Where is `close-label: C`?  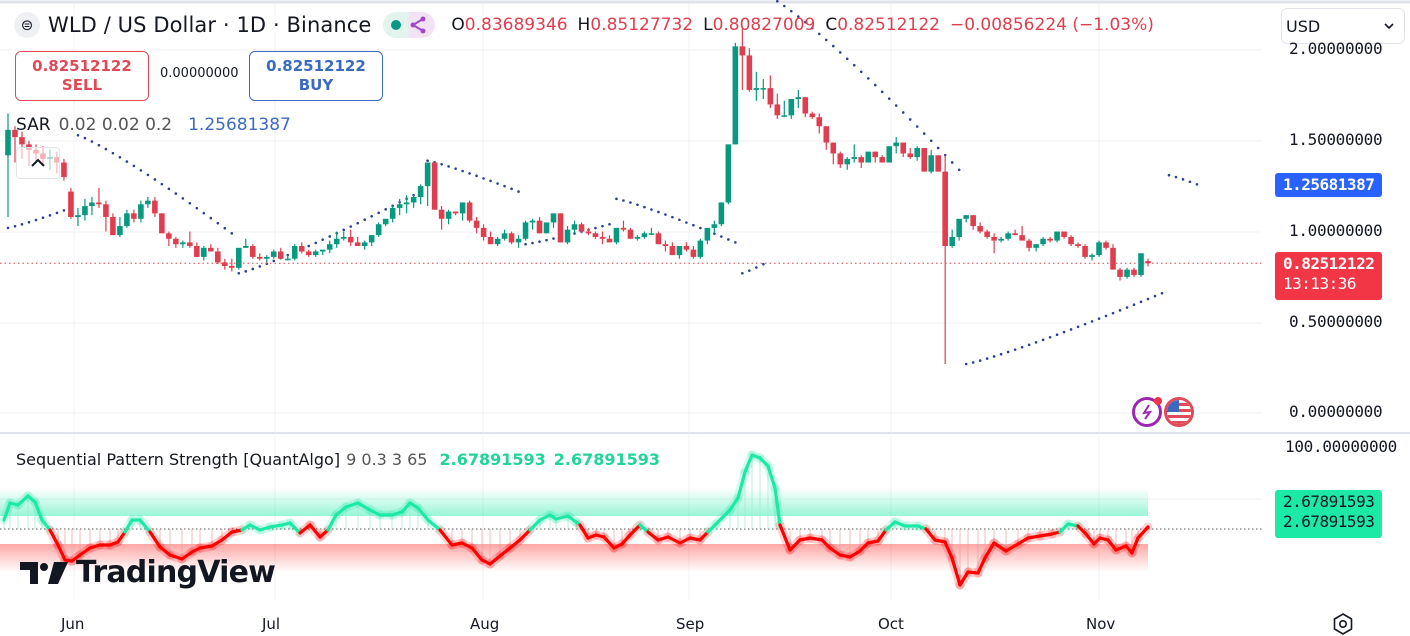
close-label: C is located at coordinates (831, 25).